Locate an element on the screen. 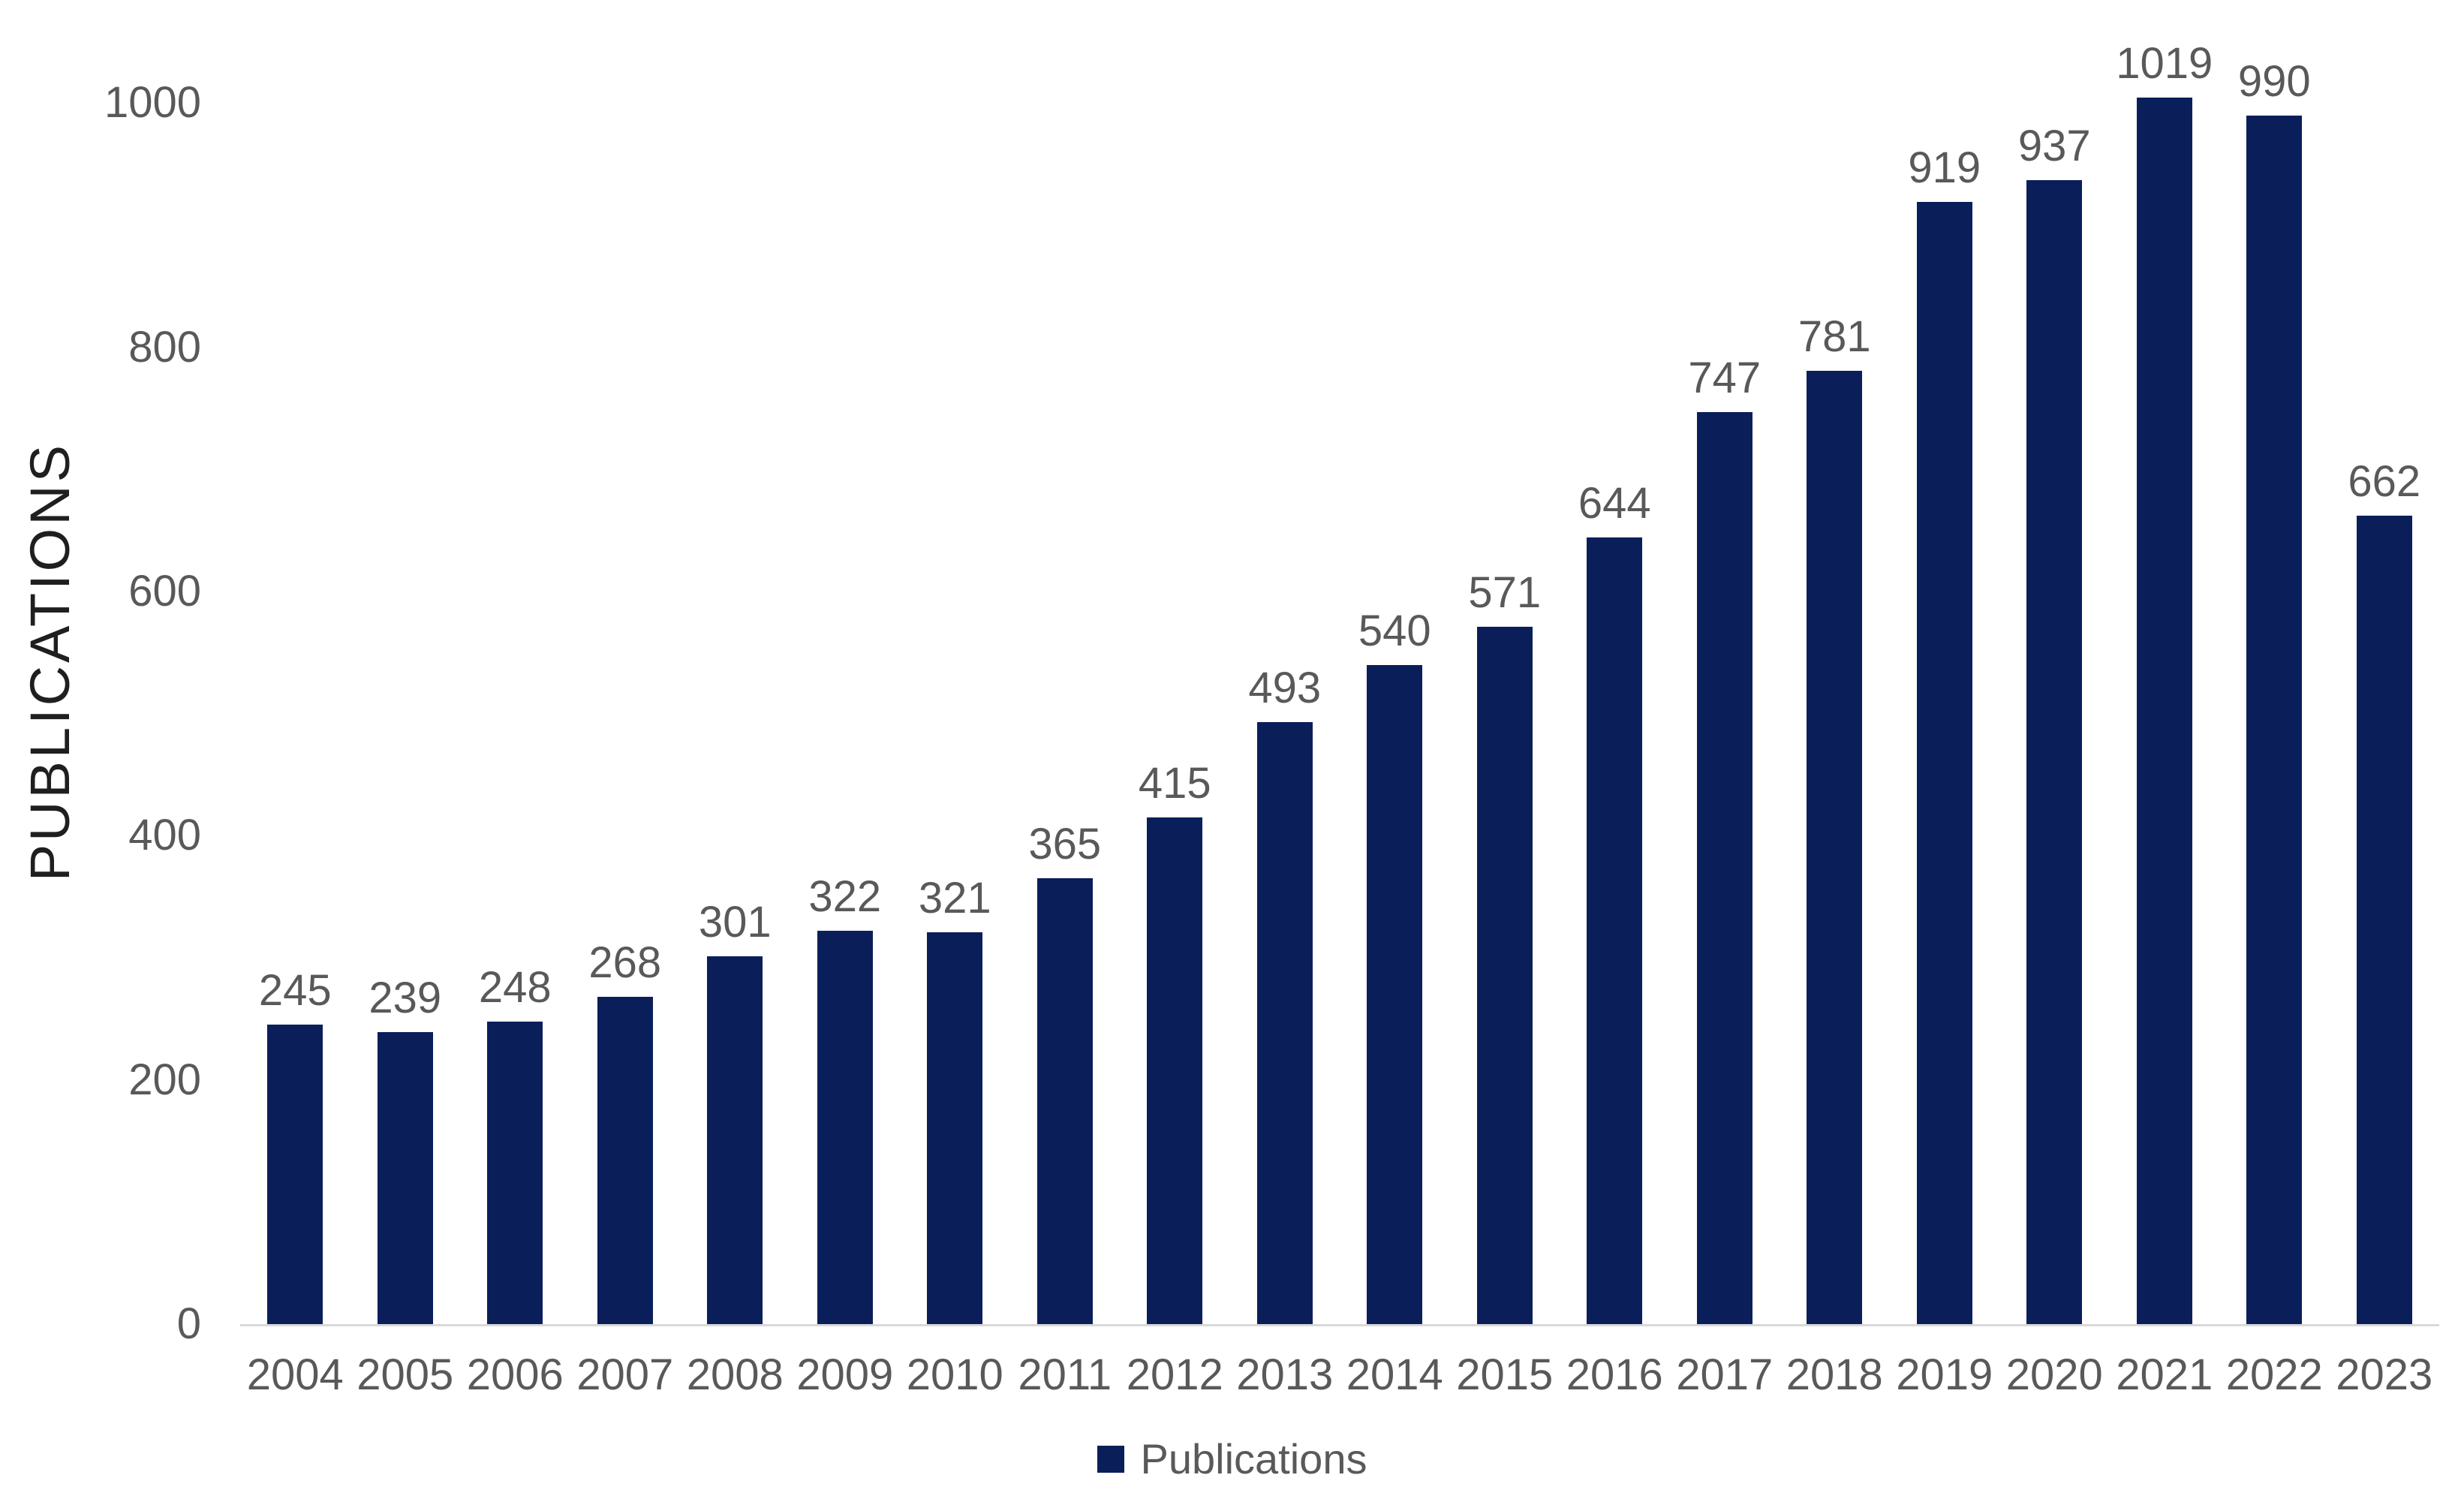 Image resolution: width=2464 pixels, height=1502 pixels. bar-2005 is located at coordinates (405, 1178).